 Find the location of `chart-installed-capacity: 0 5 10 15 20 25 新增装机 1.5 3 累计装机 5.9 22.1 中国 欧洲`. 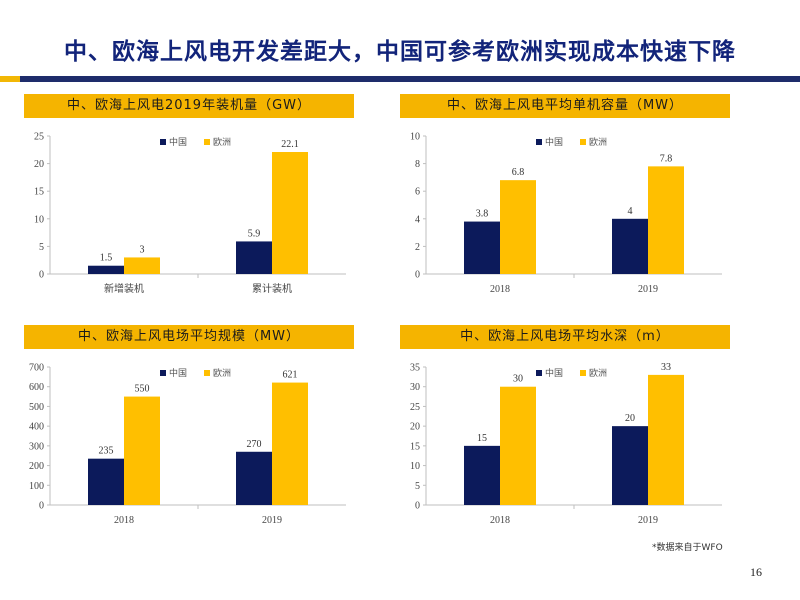

chart-installed-capacity: 0 5 10 15 20 25 新增装机 1.5 3 累计装机 5.9 22.1 中国 欧洲 is located at coordinates (190, 213).